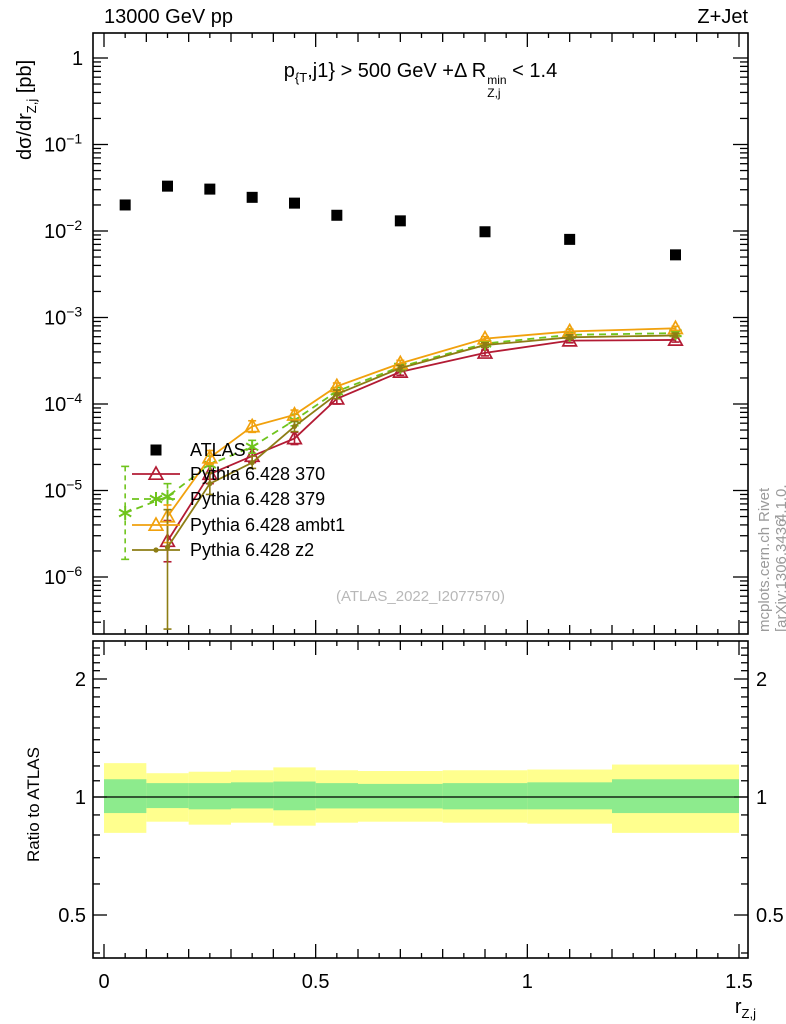 The width and height of the screenshot is (786, 1024). What do you see at coordinates (156, 450) in the screenshot?
I see `atlas-square-marker-icon` at bounding box center [156, 450].